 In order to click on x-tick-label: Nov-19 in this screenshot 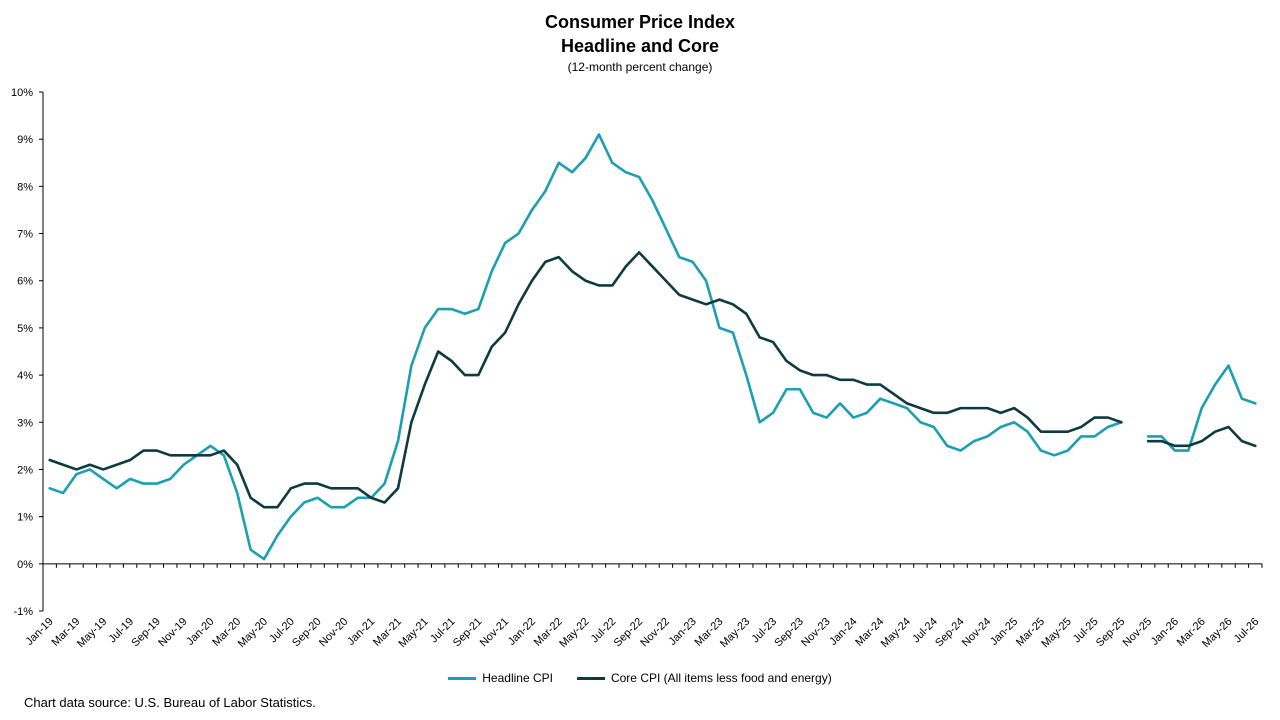, I will do `click(173, 633)`.